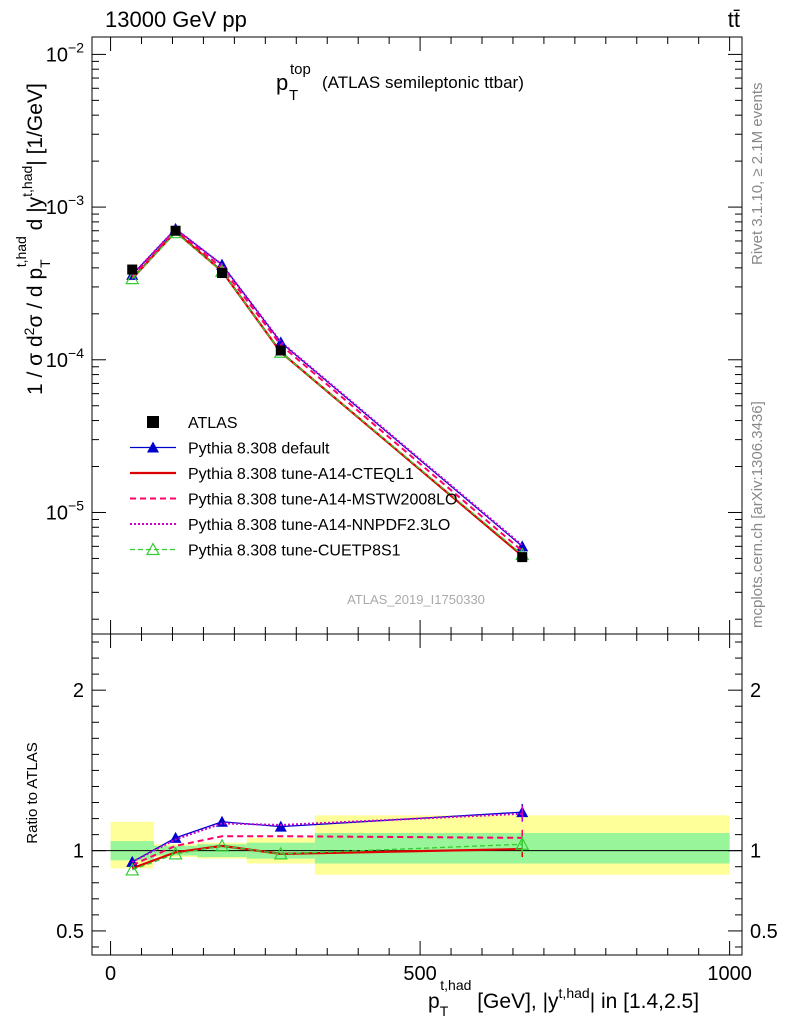 The image size is (786, 1029). What do you see at coordinates (734, 19) in the screenshot?
I see `header-process-label: tt̄` at bounding box center [734, 19].